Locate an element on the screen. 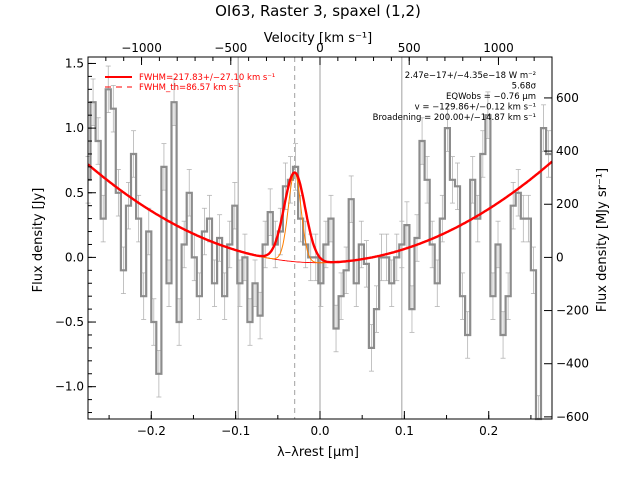 This screenshot has height=480, width=640. chart-title: OI63, Raster 3, spaxel (1,2) is located at coordinates (318, 11).